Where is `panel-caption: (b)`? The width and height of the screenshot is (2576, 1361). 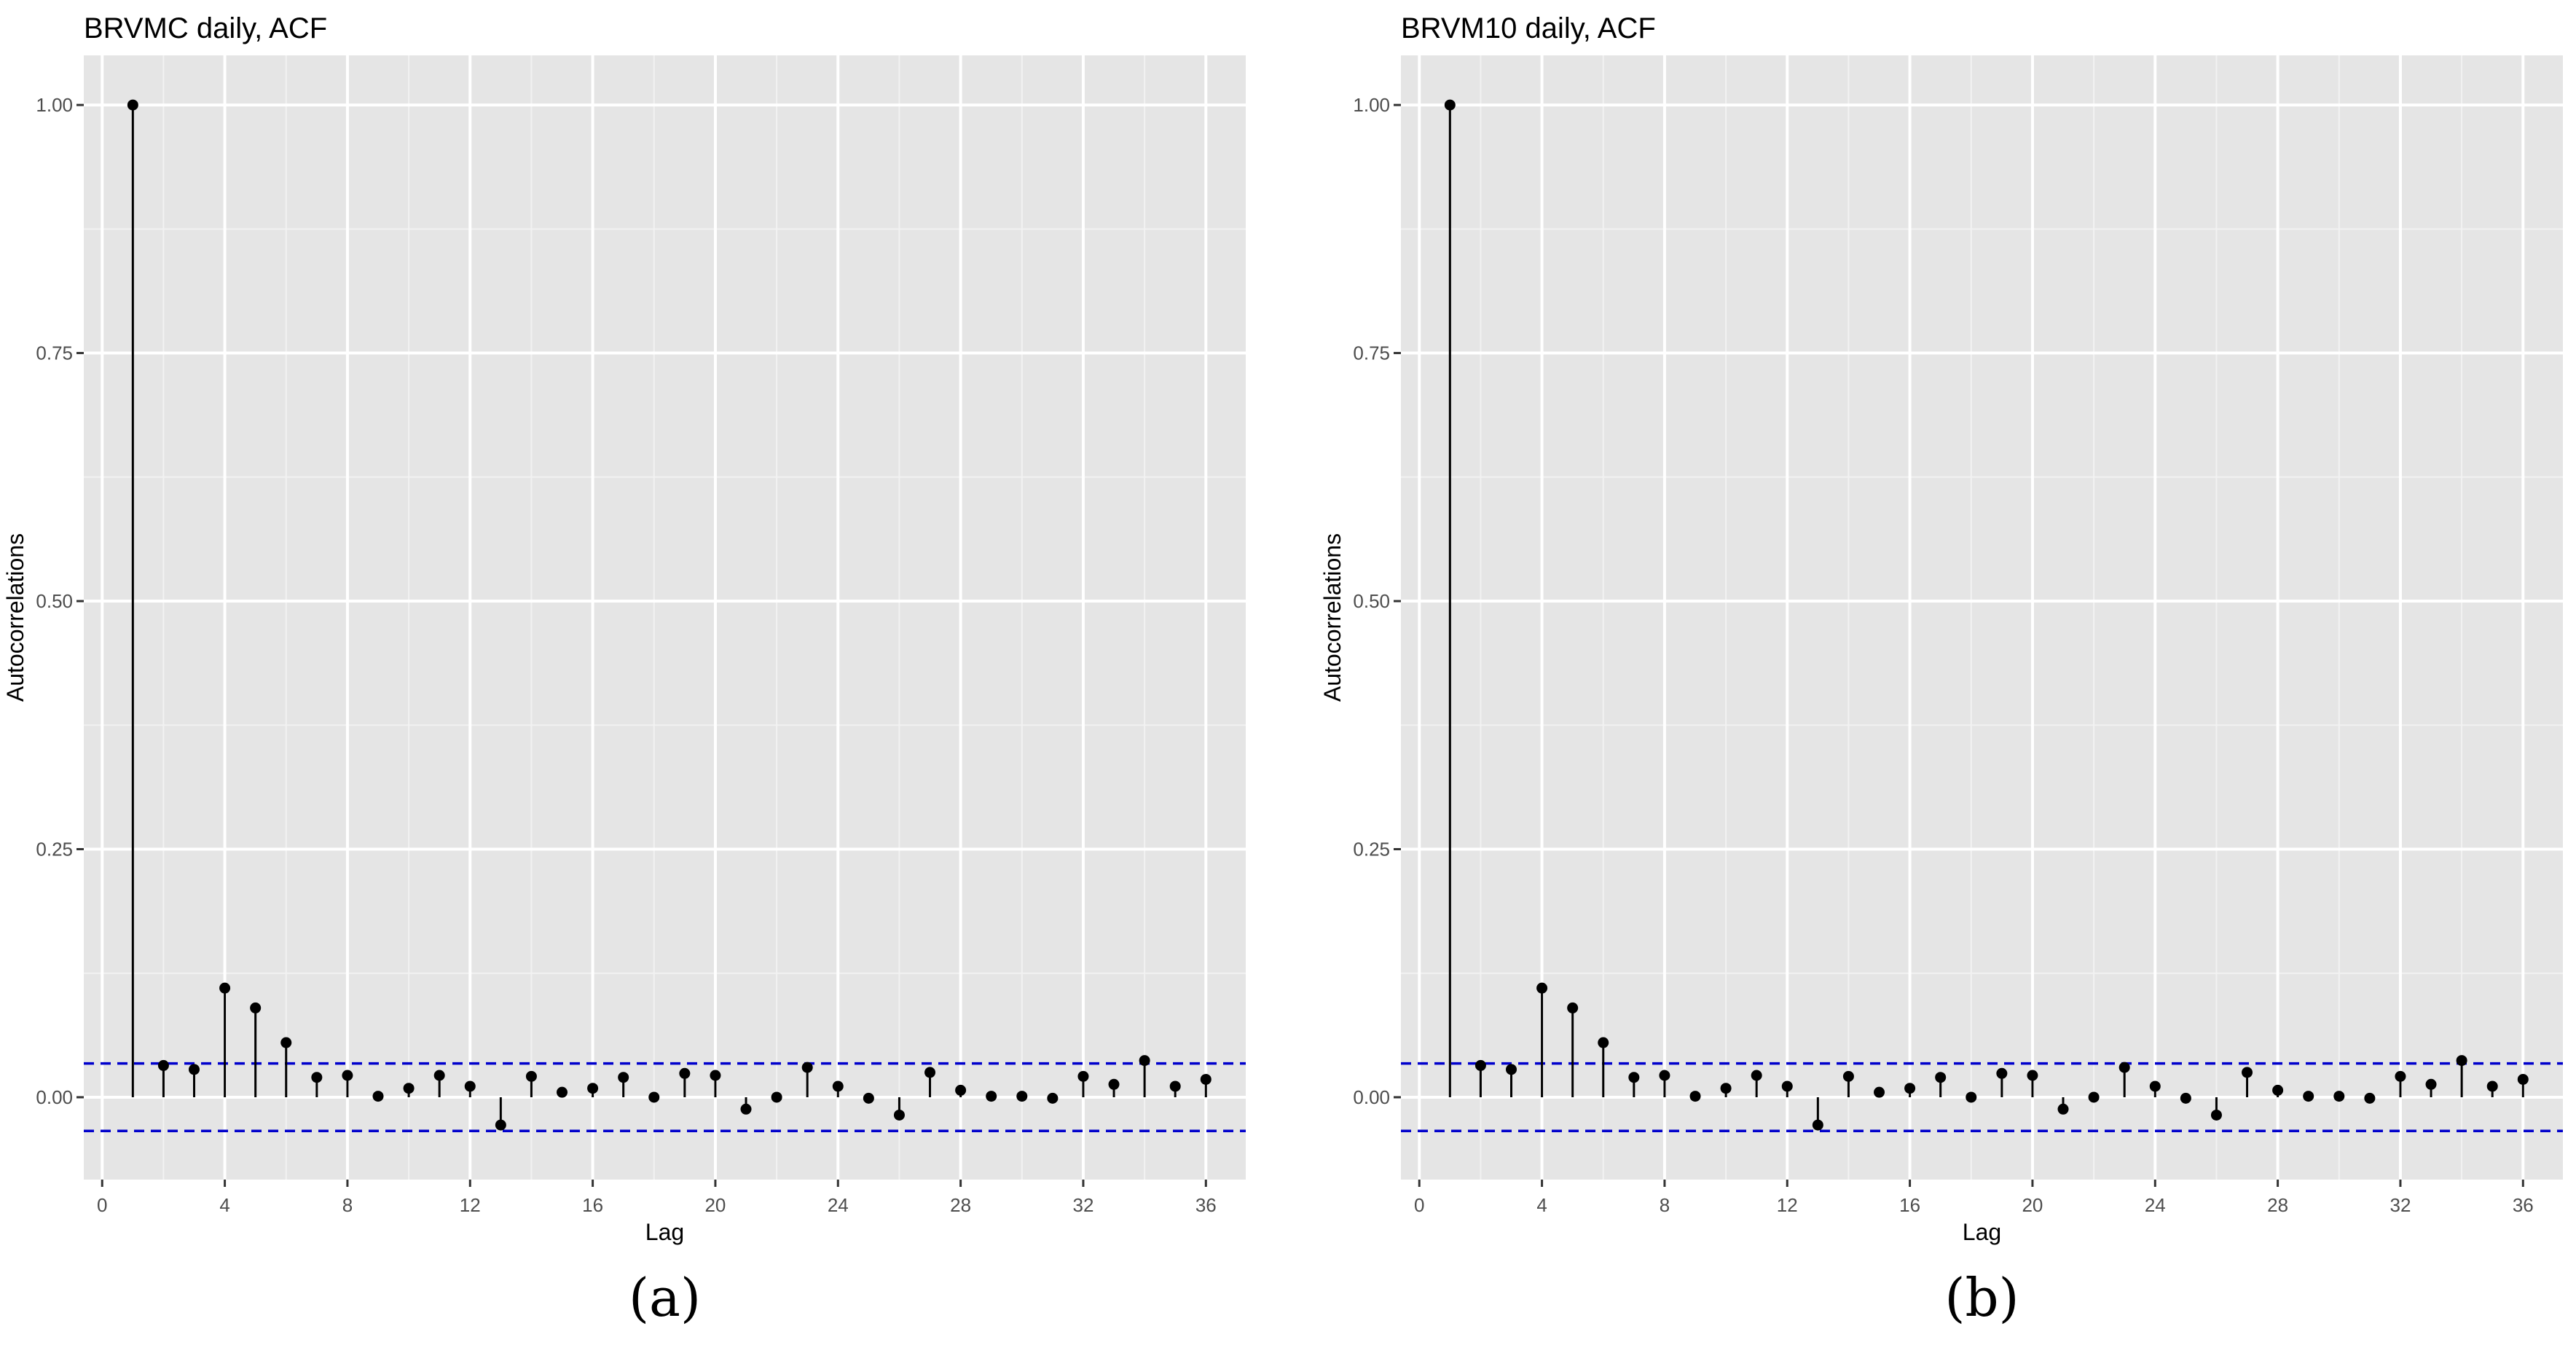 panel-caption: (b) is located at coordinates (1981, 1297).